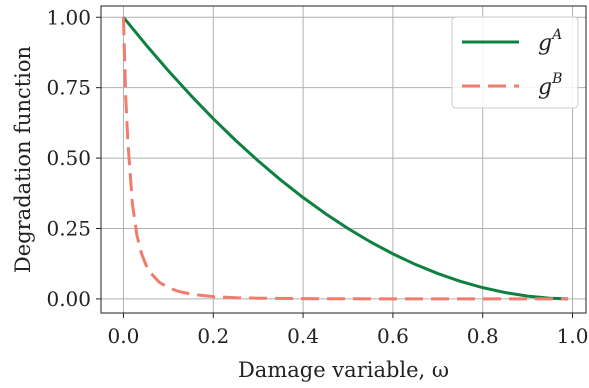 The height and width of the screenshot is (388, 589). Describe the element at coordinates (124, 336) in the screenshot. I see `x-tick-label: 0.0` at that location.